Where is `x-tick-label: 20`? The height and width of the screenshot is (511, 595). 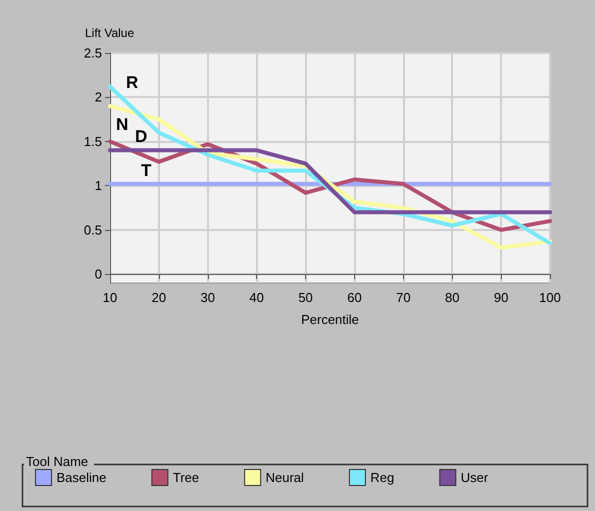 x-tick-label: 20 is located at coordinates (159, 297).